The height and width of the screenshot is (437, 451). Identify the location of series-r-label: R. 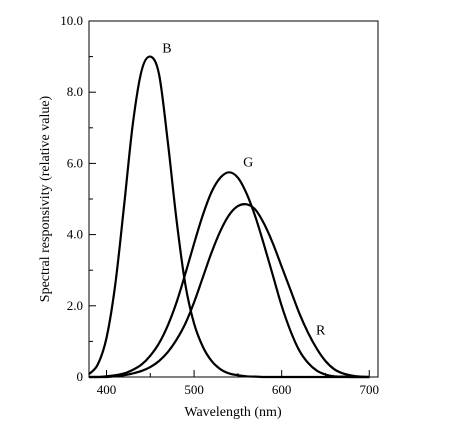
(321, 331).